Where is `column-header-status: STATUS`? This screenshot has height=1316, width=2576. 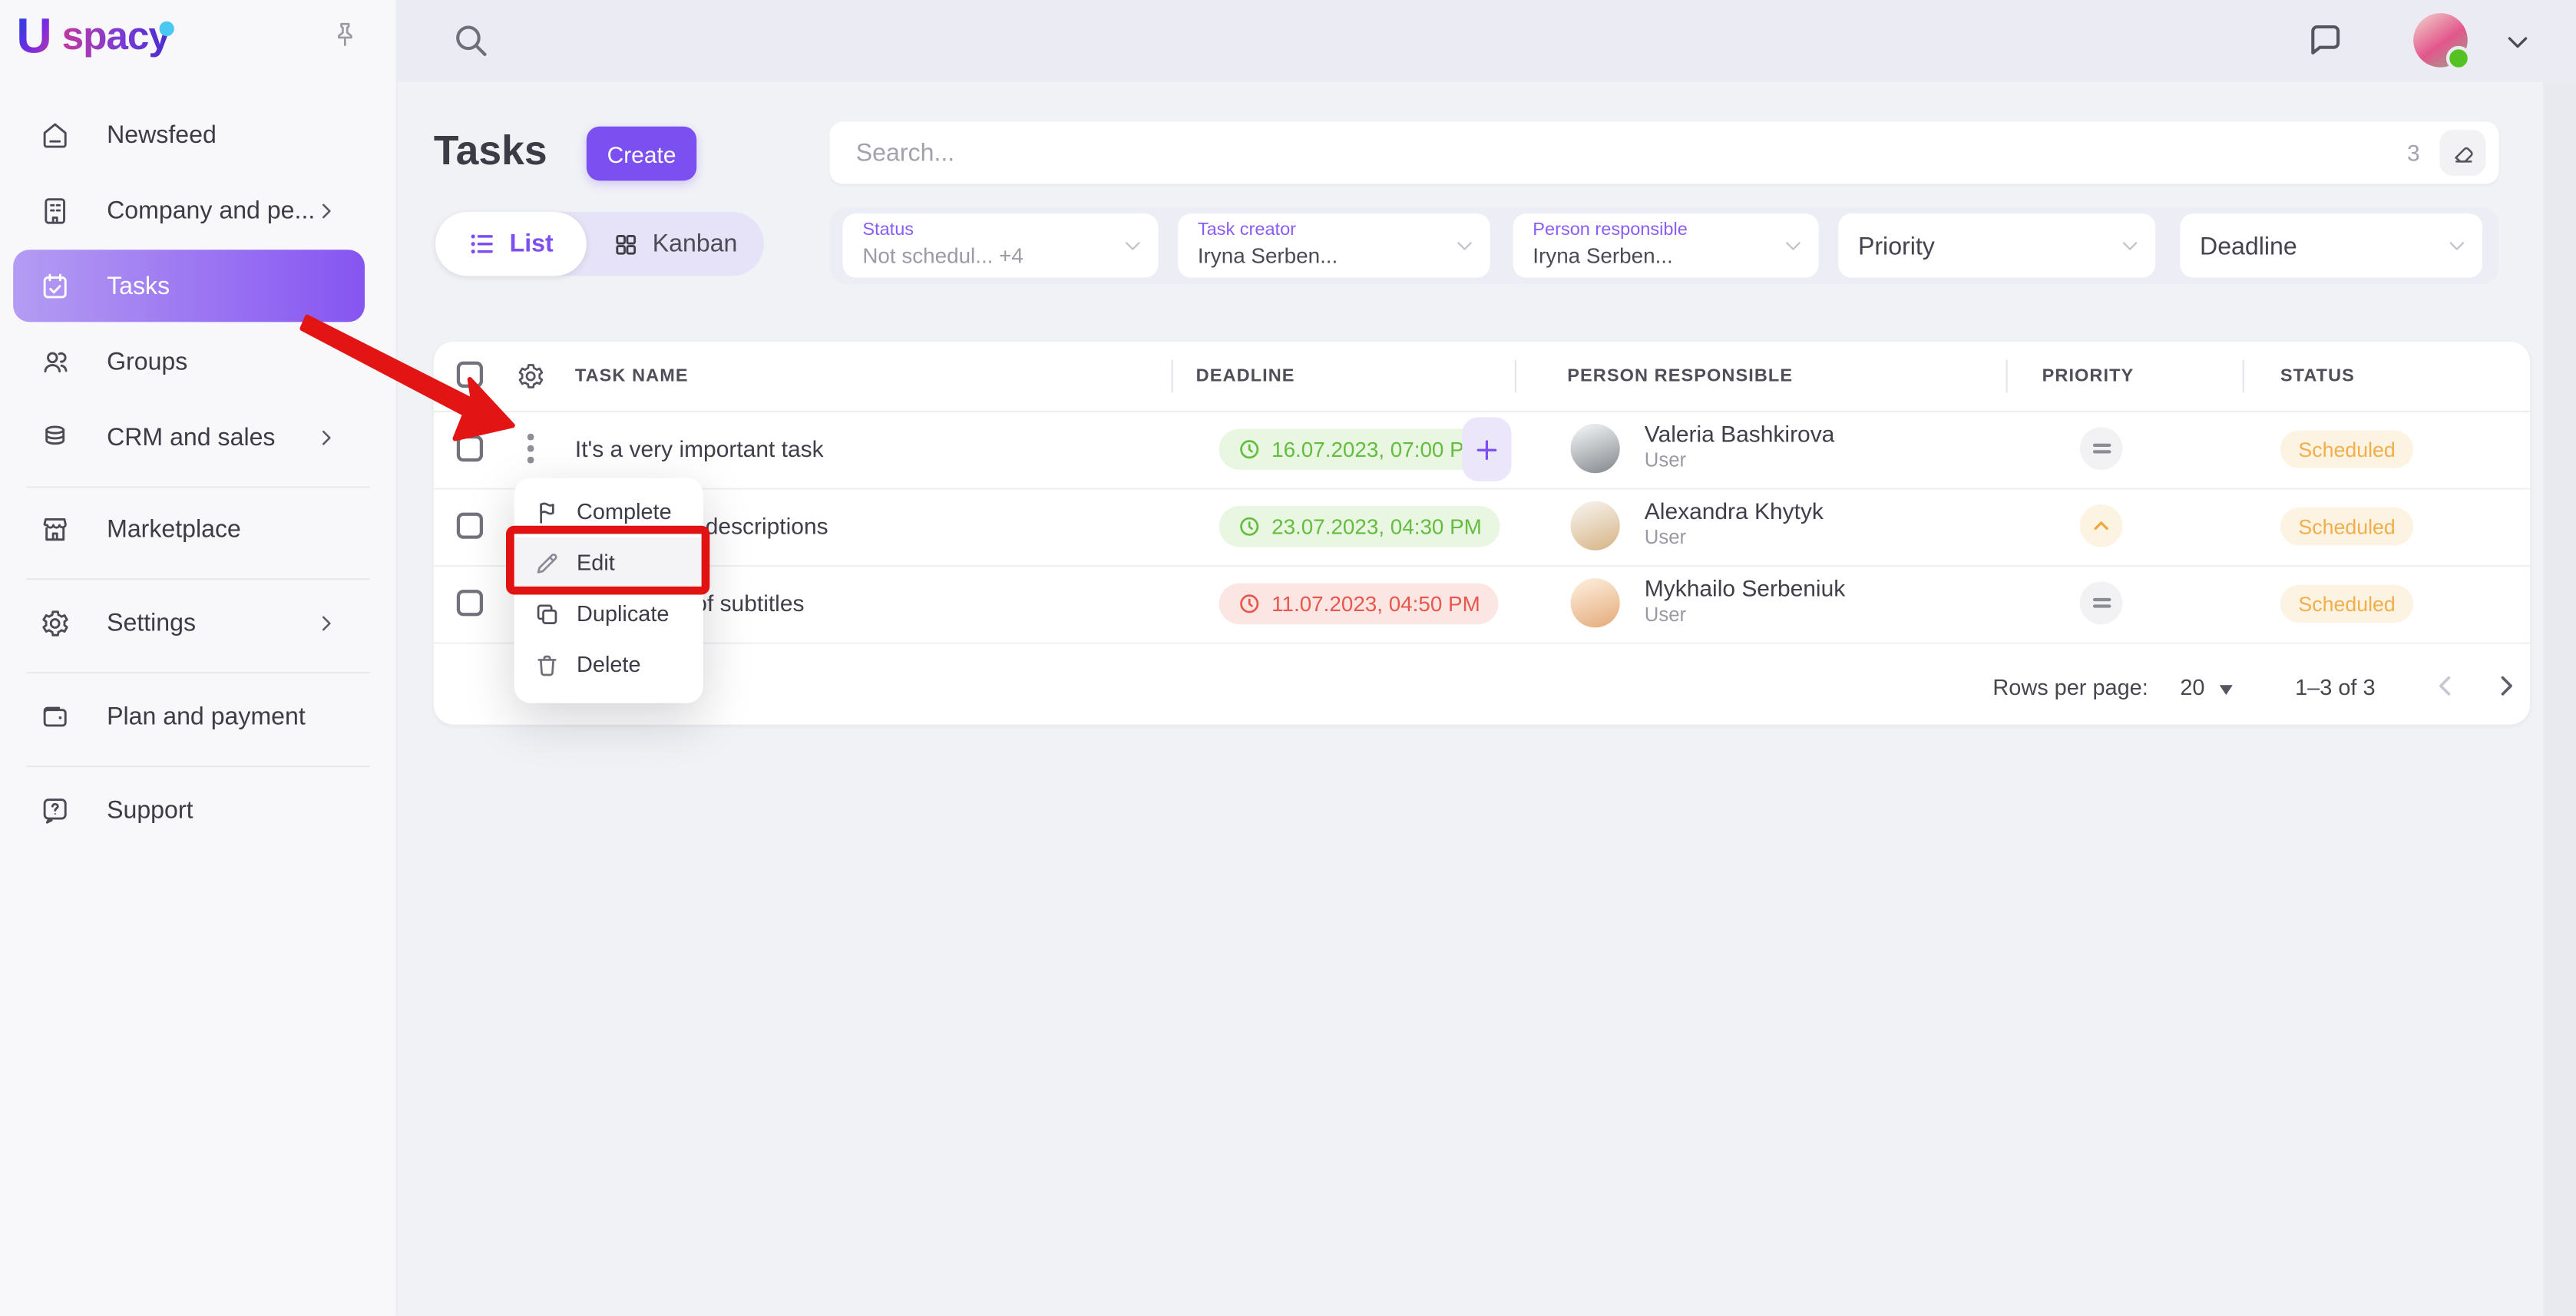 column-header-status: STATUS is located at coordinates (2317, 376).